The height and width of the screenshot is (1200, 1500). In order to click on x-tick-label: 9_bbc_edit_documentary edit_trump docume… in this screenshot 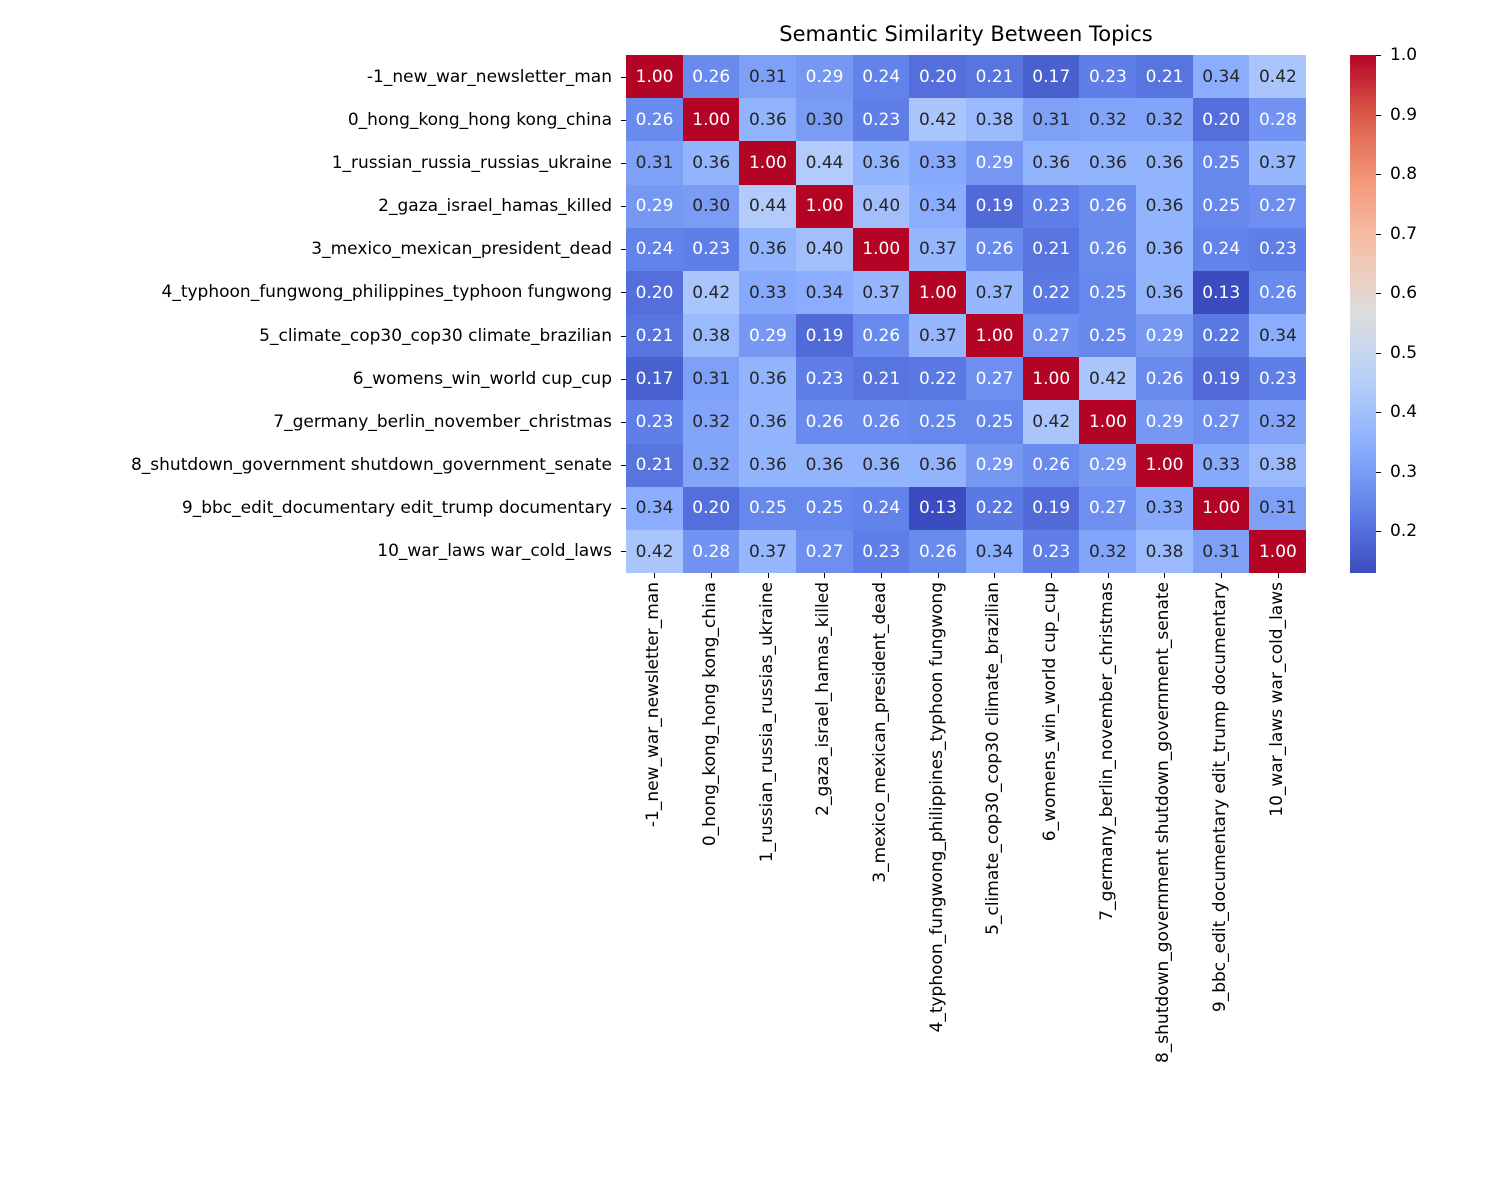, I will do `click(1220, 797)`.